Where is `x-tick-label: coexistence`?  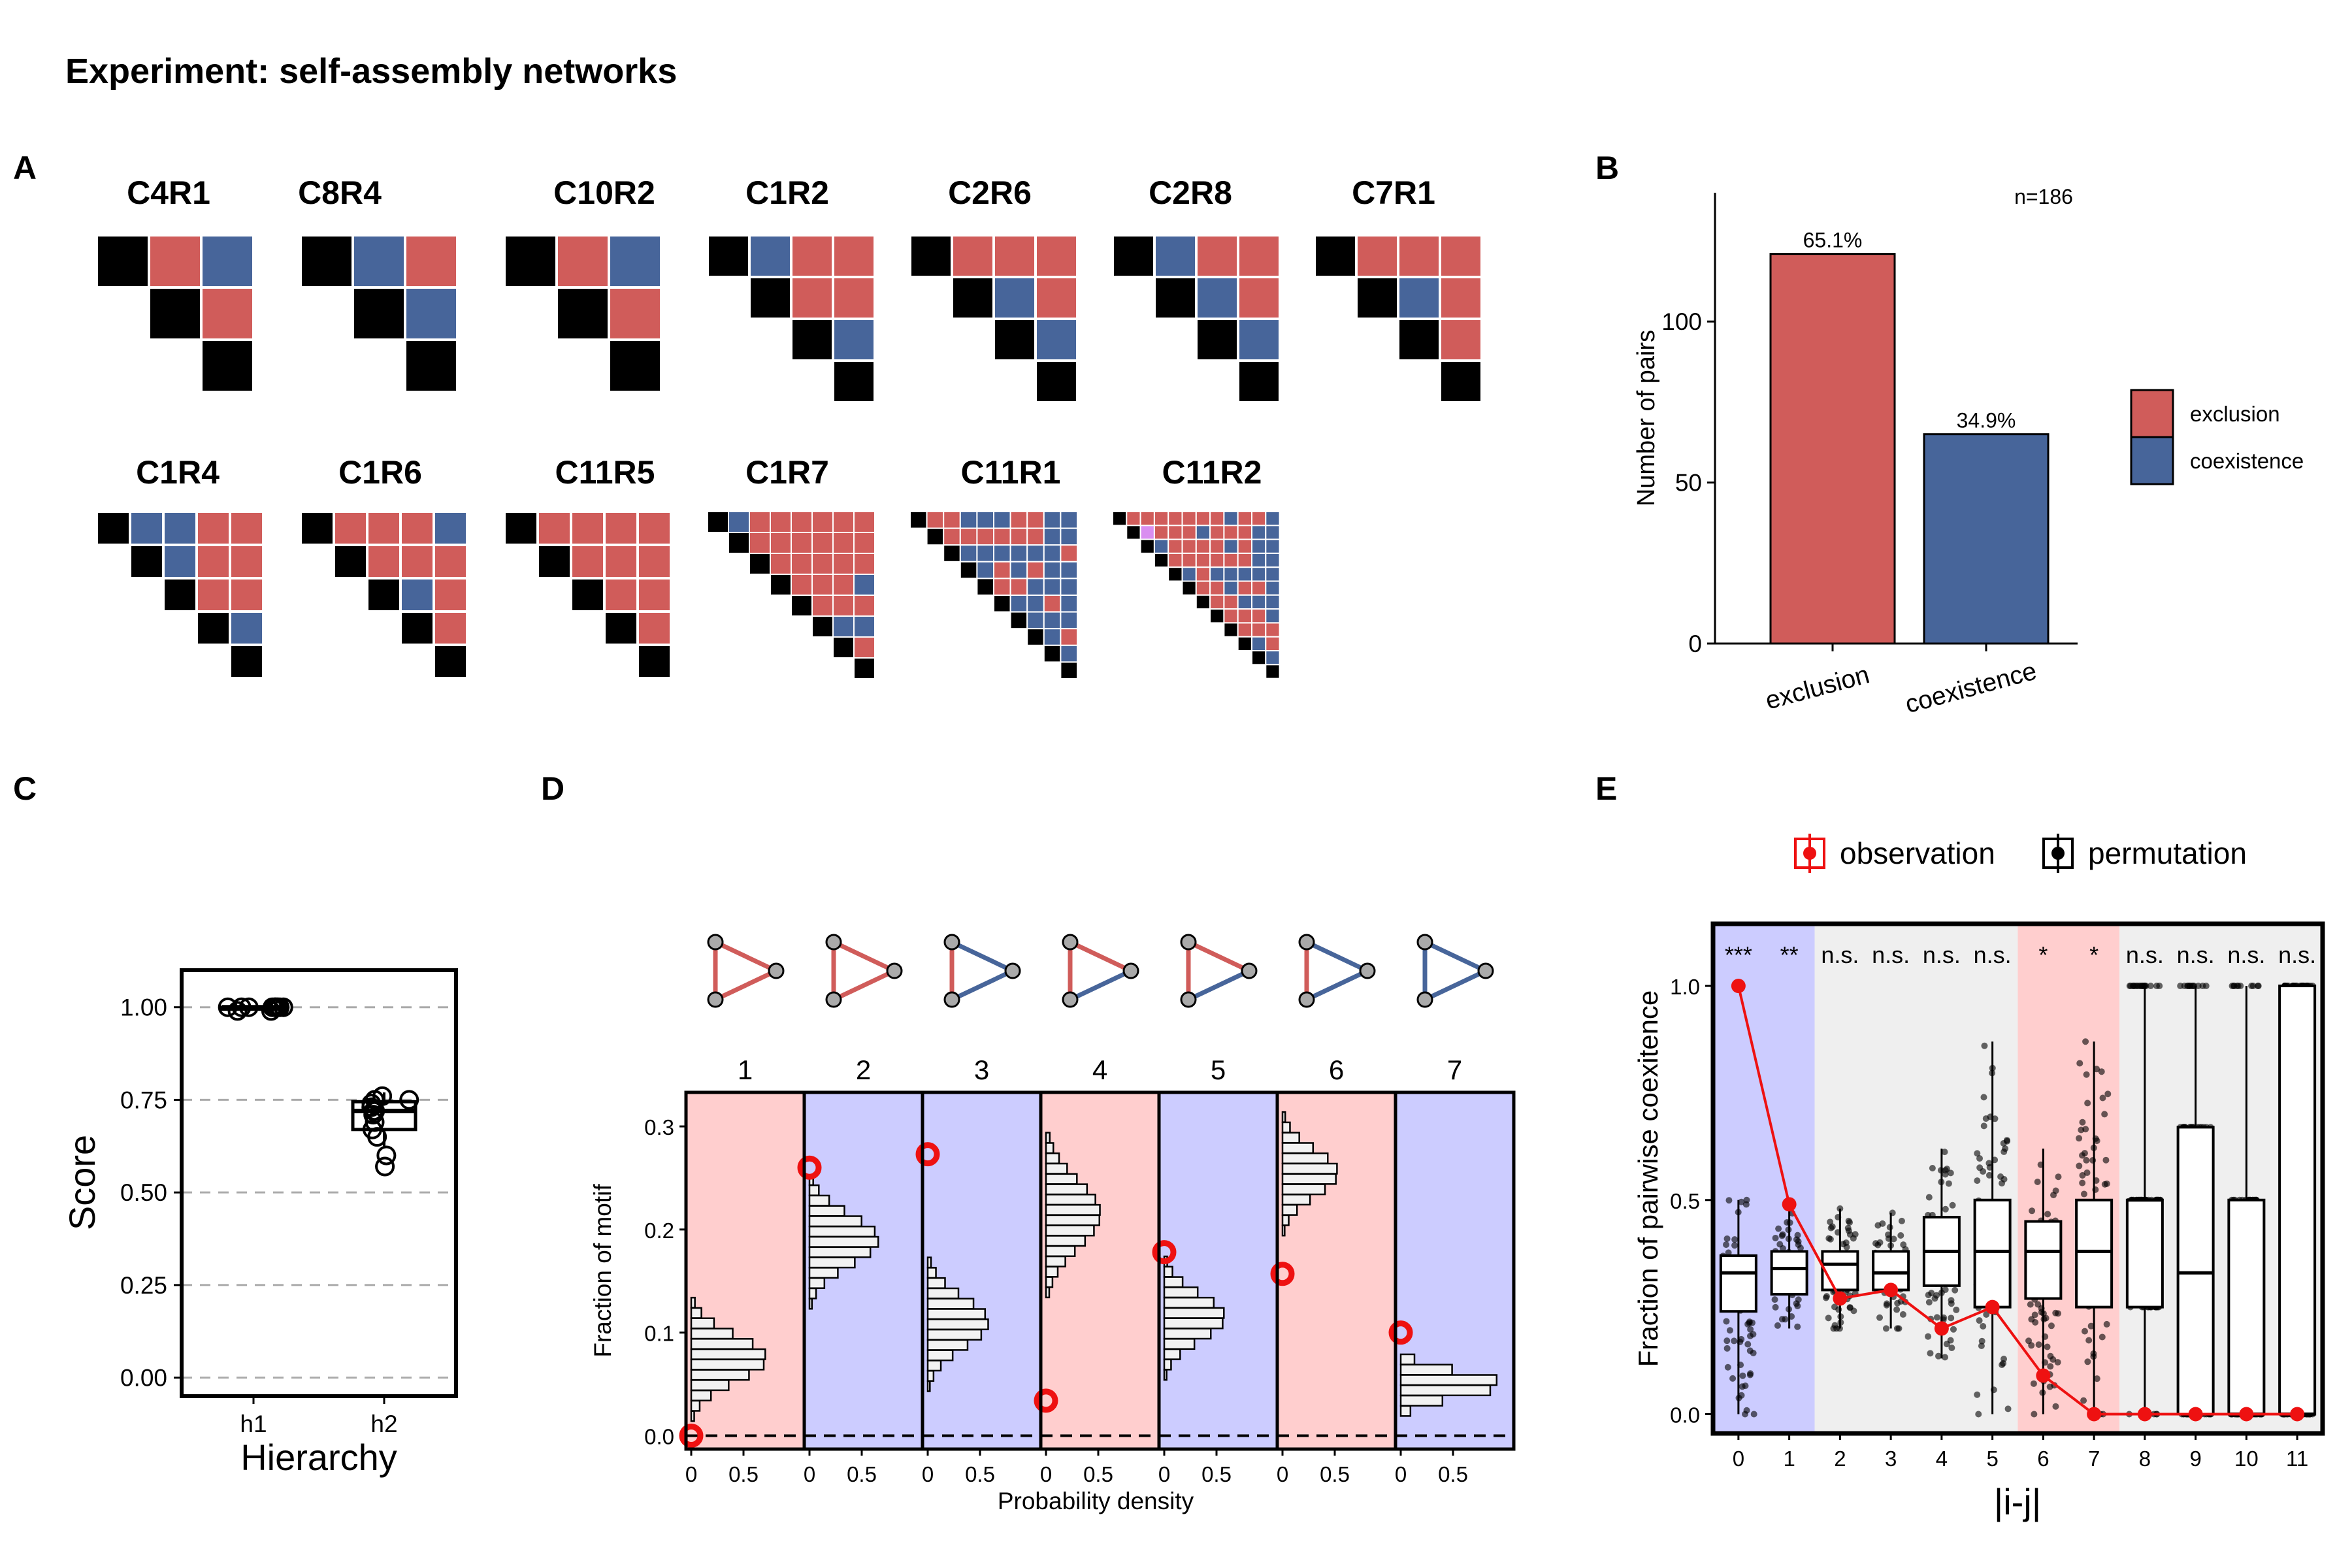 x-tick-label: coexistence is located at coordinates (1971, 688).